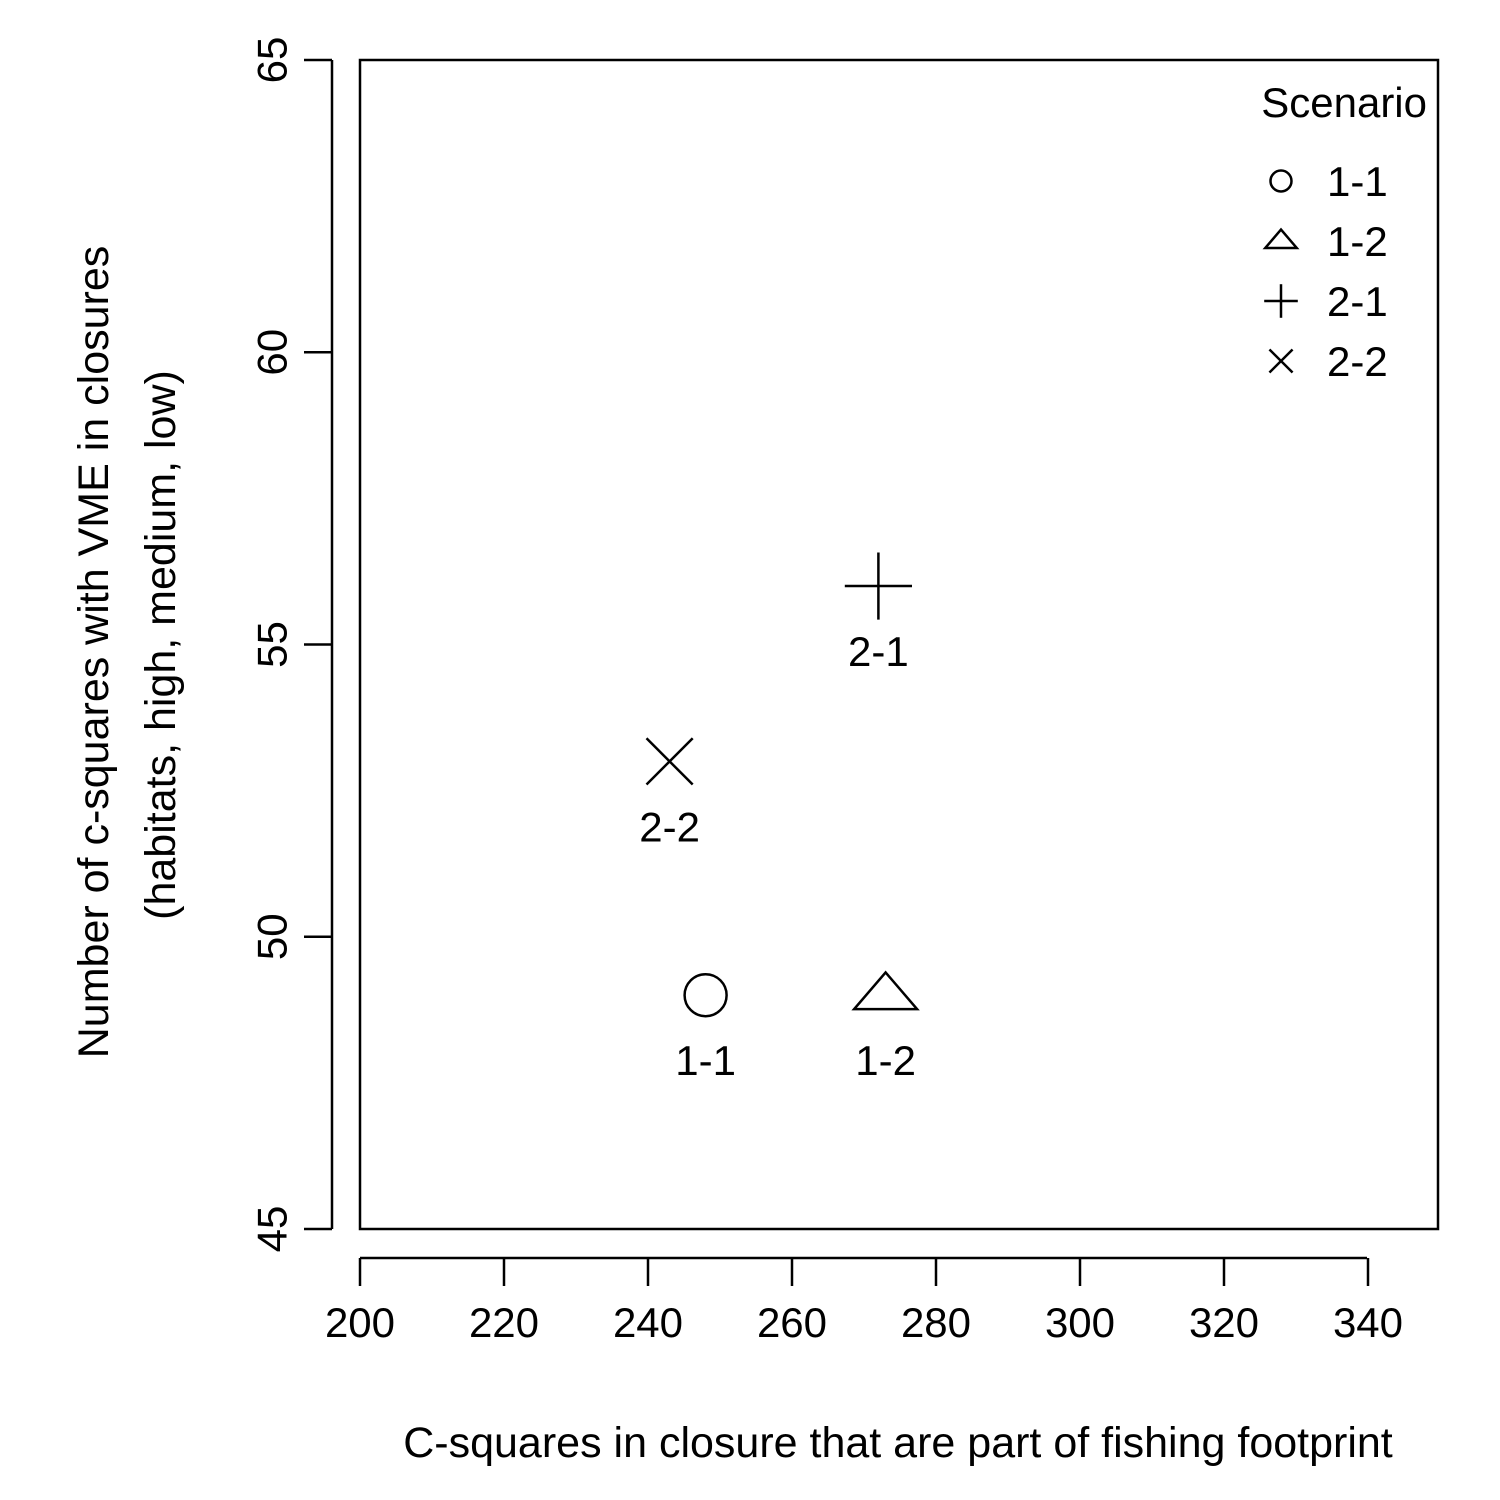  Describe the element at coordinates (878, 651) in the screenshot. I see `point-label: 2-1` at that location.